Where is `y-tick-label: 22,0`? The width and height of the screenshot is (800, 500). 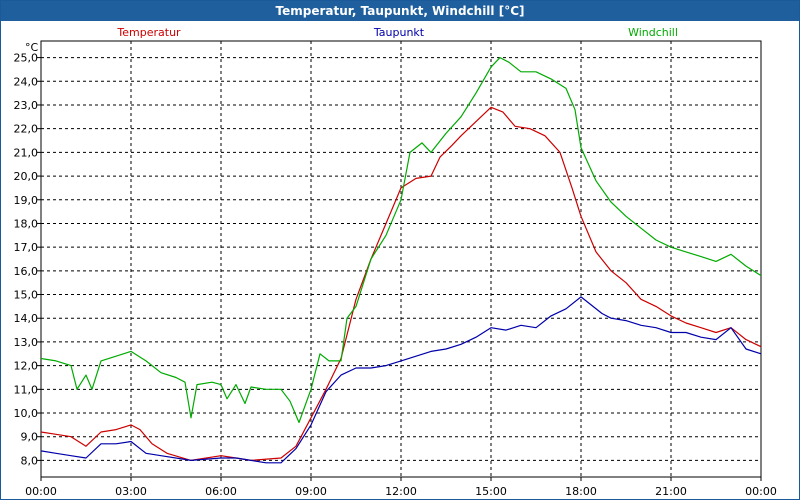
y-tick-label: 22,0 is located at coordinates (26, 129).